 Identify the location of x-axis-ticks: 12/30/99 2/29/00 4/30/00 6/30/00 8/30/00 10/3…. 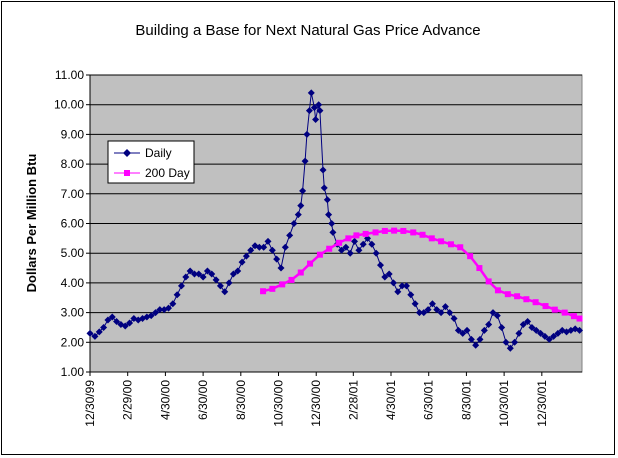
(316, 399).